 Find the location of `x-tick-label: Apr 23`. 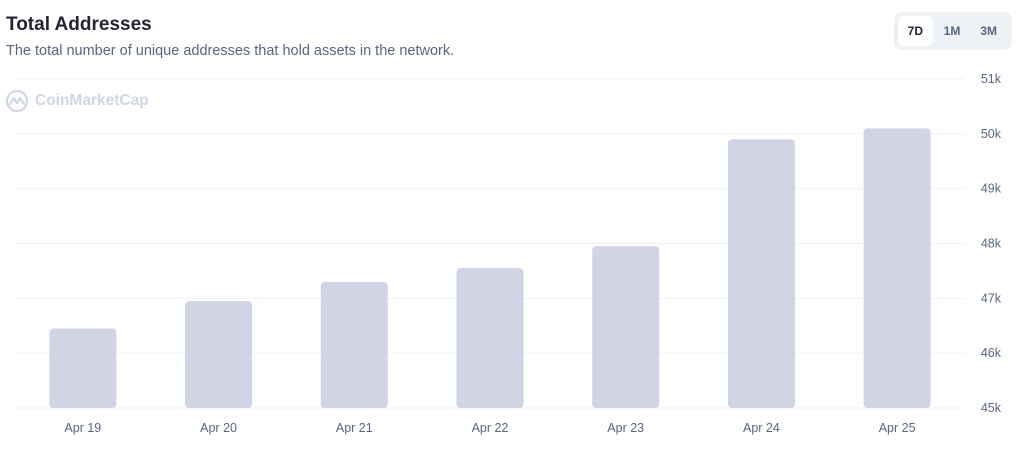

x-tick-label: Apr 23 is located at coordinates (625, 428).